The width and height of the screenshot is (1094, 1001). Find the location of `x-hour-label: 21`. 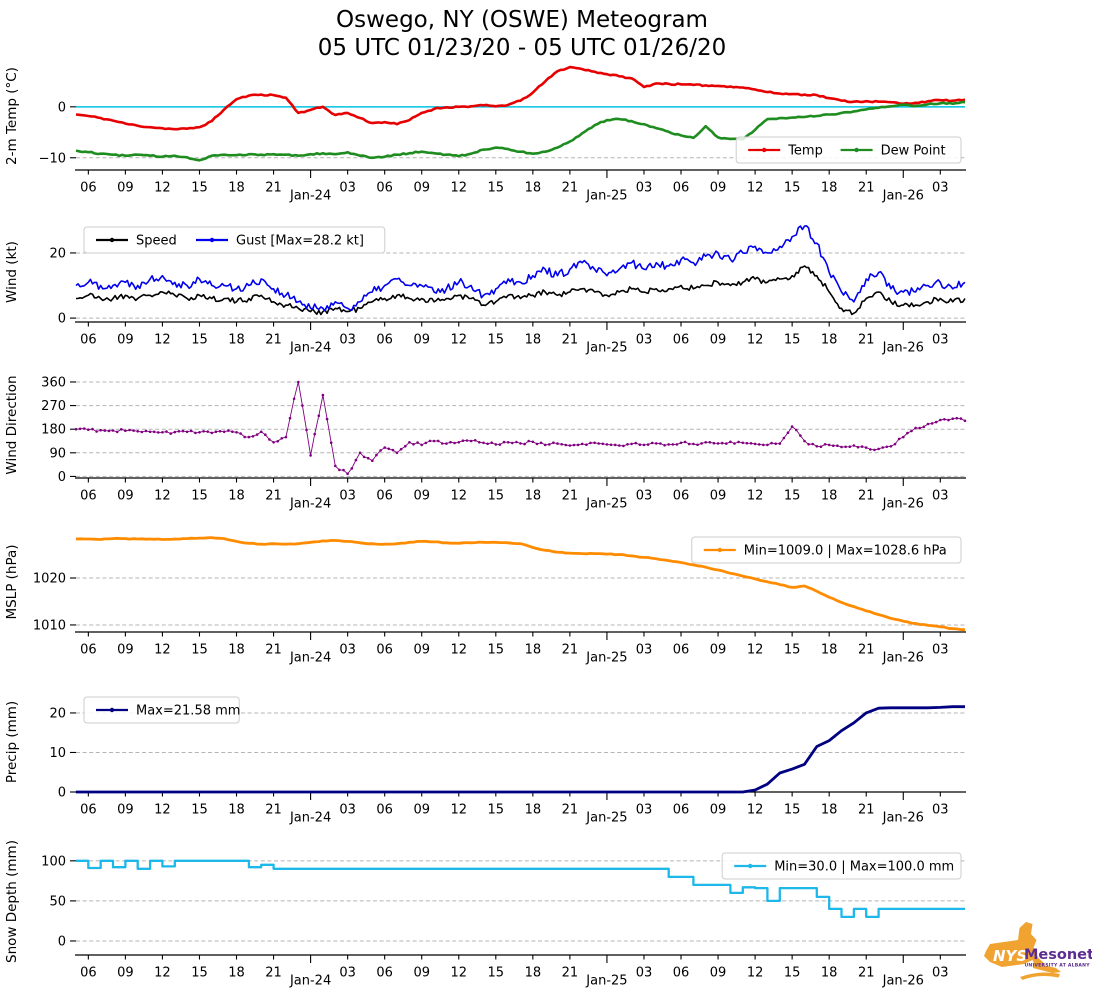

x-hour-label: 21 is located at coordinates (866, 810).